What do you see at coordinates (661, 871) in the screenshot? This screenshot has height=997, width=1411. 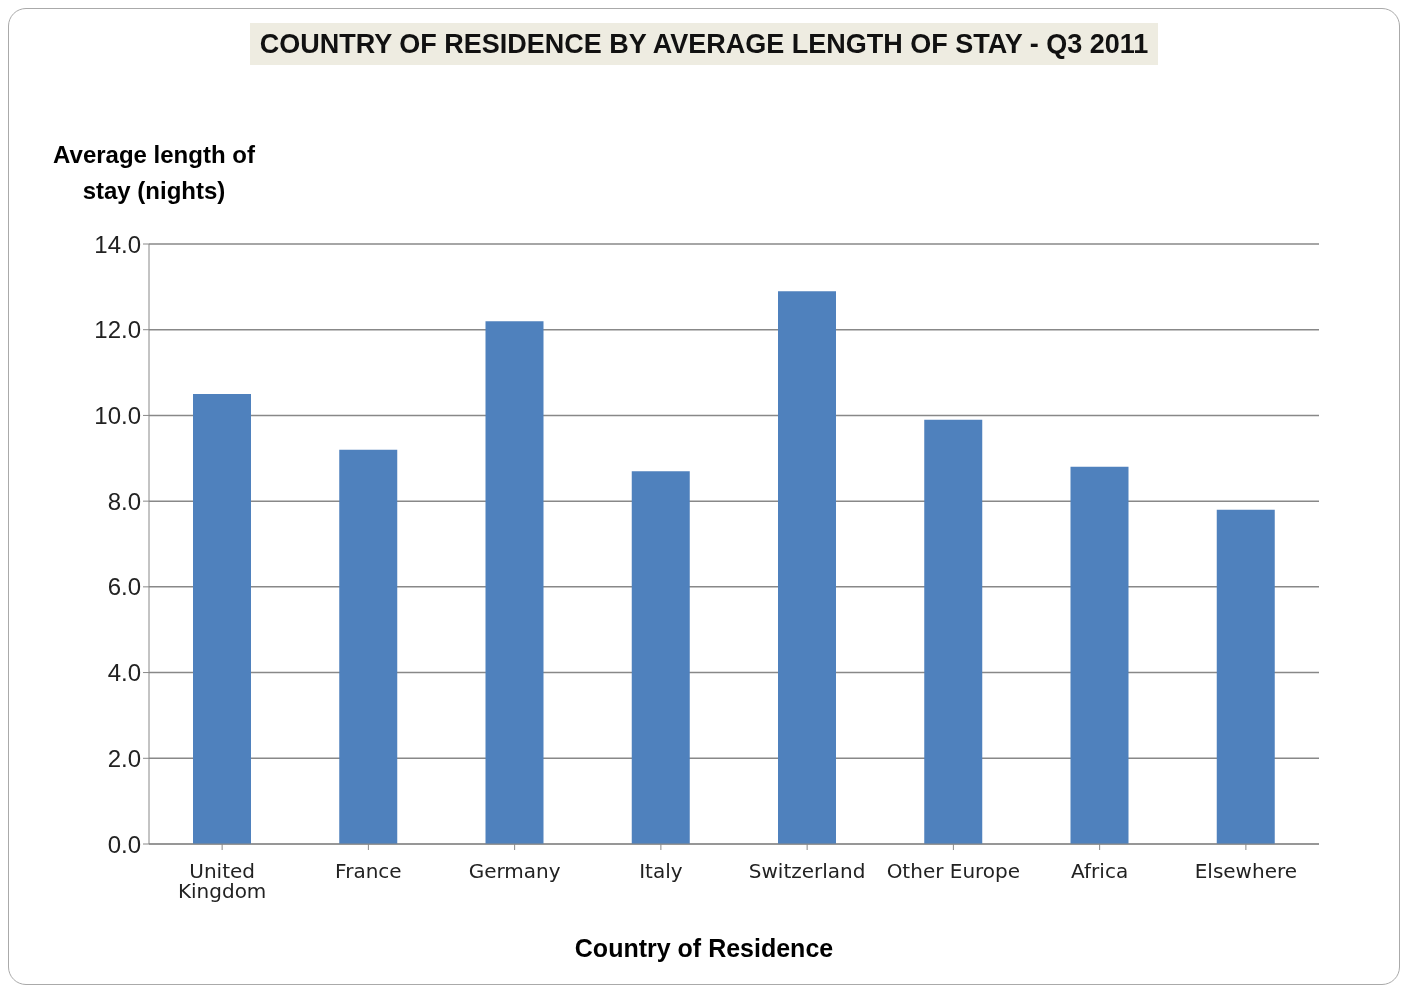 I see `x-tick-label: Italy` at bounding box center [661, 871].